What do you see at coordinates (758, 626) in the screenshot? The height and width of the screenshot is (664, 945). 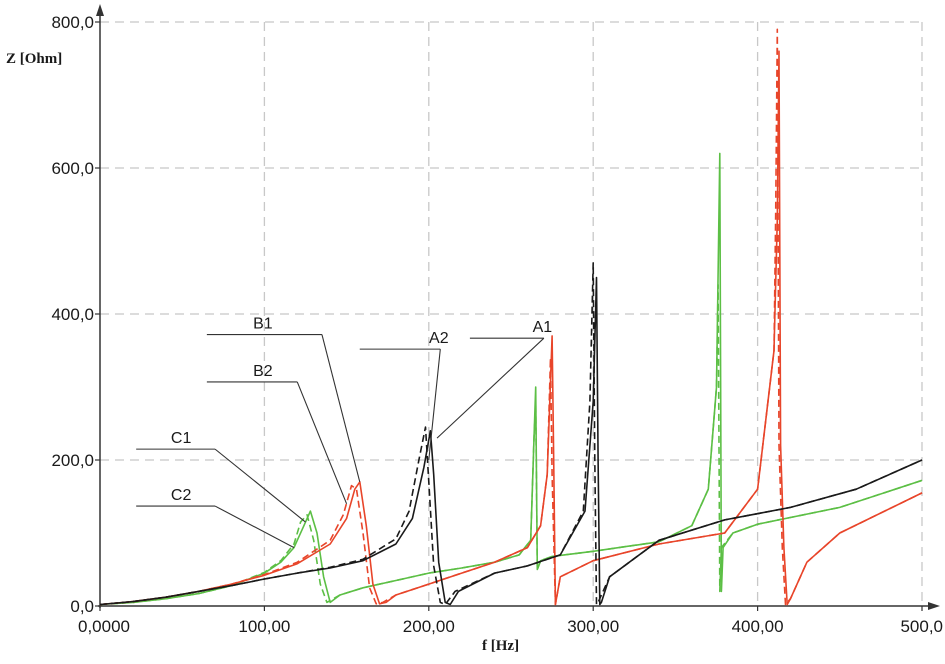 I see `x-tick-label-4: 400,00` at bounding box center [758, 626].